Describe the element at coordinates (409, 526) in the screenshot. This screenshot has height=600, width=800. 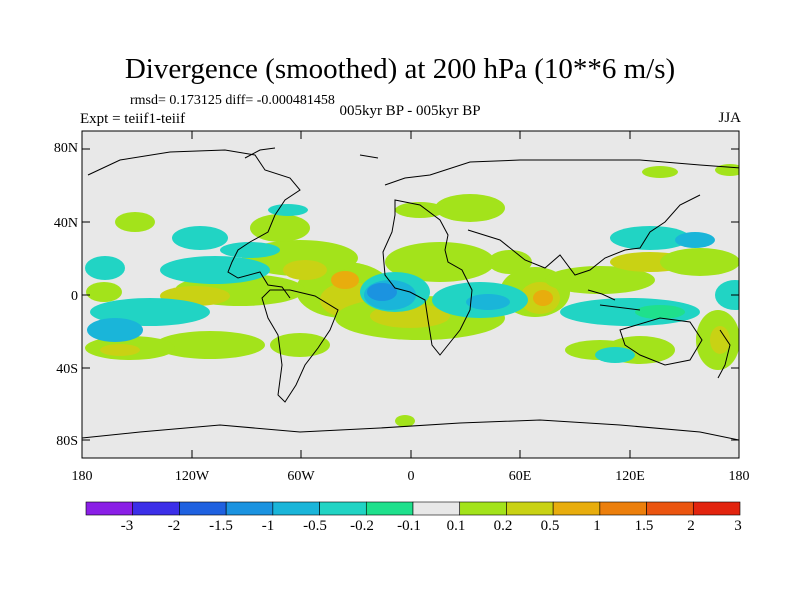
I see `colorbar-label: -0.1` at that location.